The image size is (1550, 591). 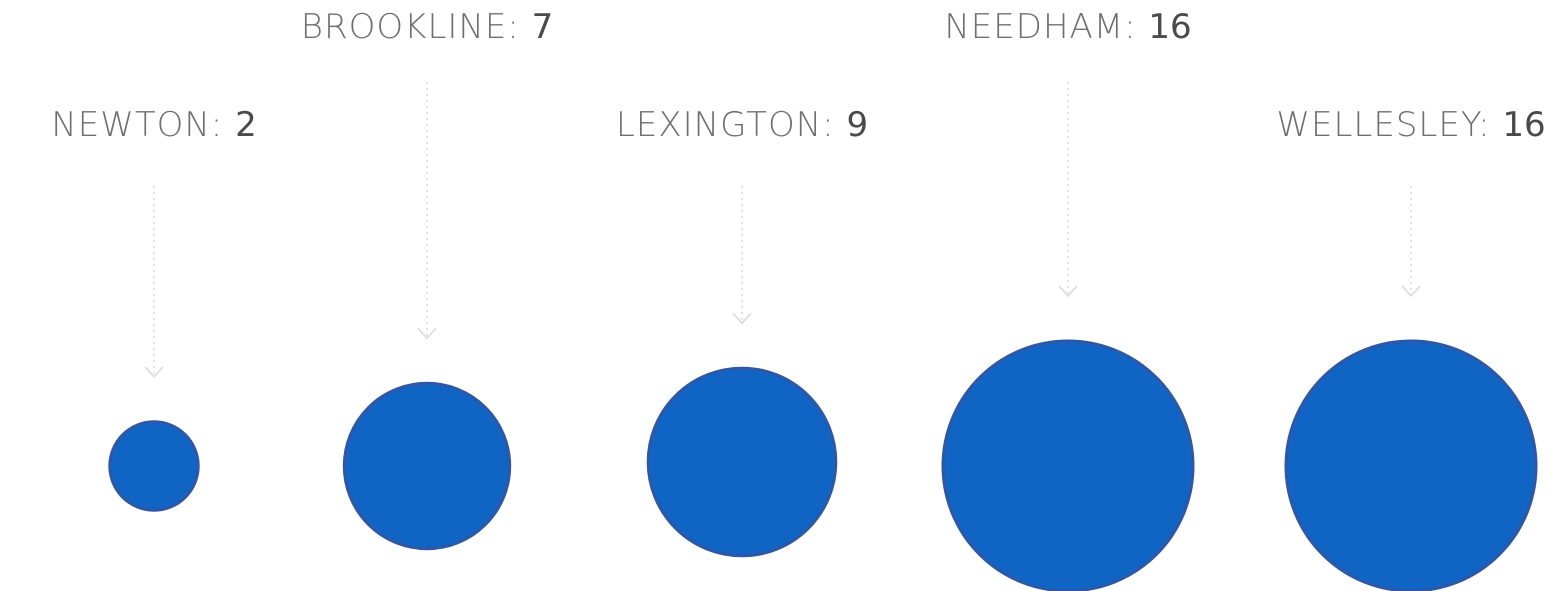 I want to click on bubble-brookline, so click(x=427, y=466).